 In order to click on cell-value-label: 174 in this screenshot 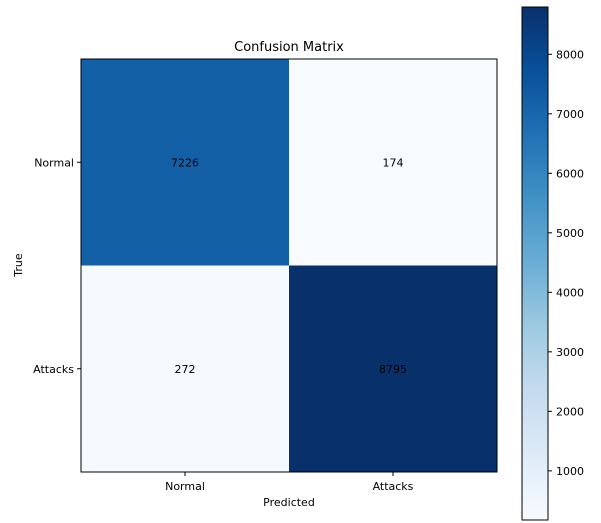, I will do `click(393, 162)`.